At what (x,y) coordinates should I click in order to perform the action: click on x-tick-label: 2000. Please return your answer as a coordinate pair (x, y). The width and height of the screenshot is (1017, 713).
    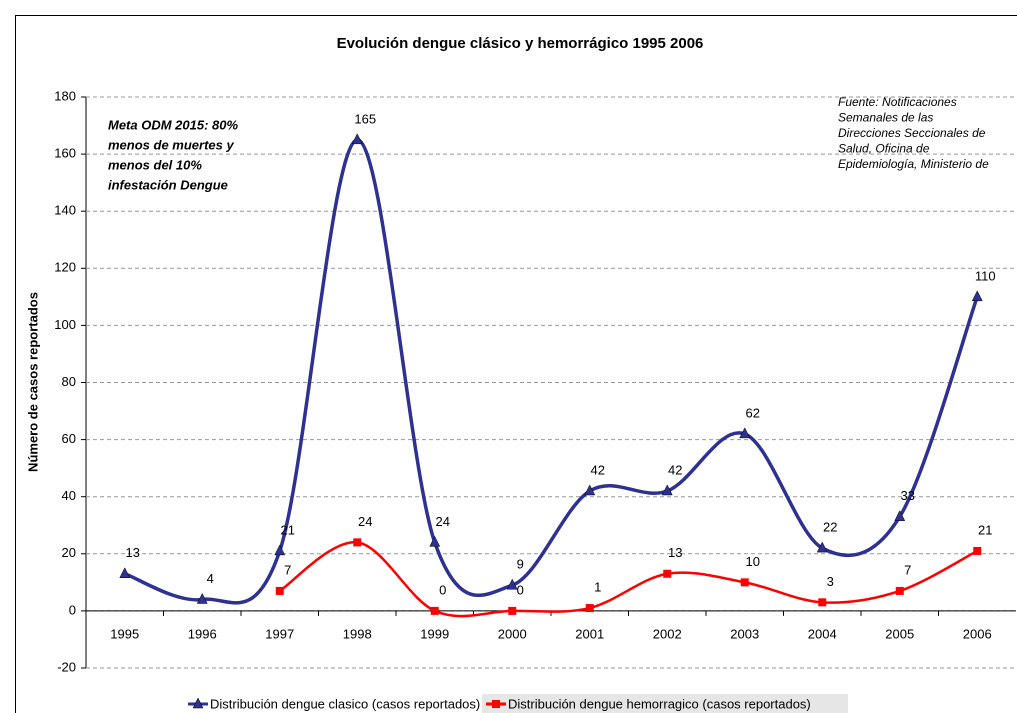
    Looking at the image, I should click on (512, 633).